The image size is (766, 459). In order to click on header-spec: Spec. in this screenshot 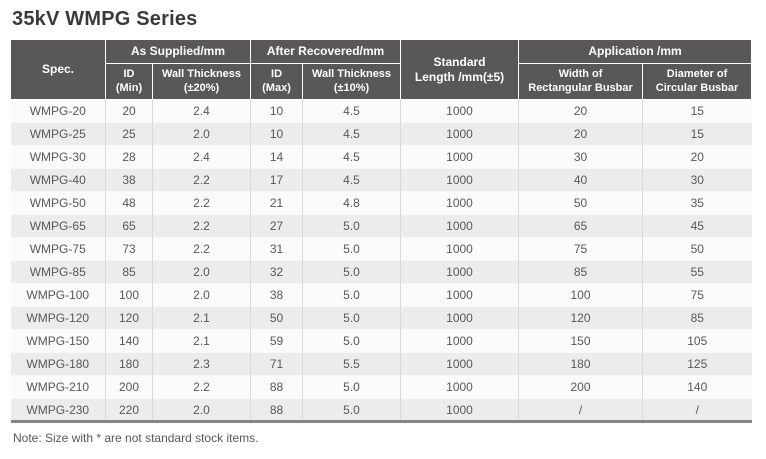, I will do `click(58, 69)`.